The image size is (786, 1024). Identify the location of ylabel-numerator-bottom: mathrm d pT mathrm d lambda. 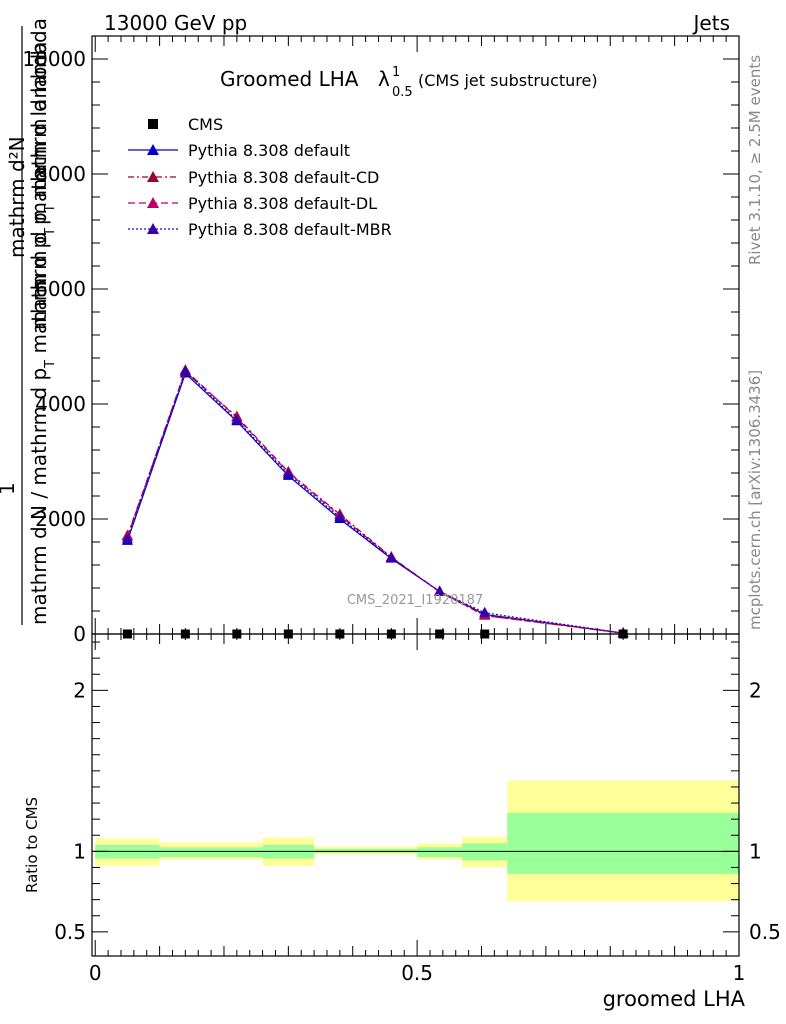
(42, 174).